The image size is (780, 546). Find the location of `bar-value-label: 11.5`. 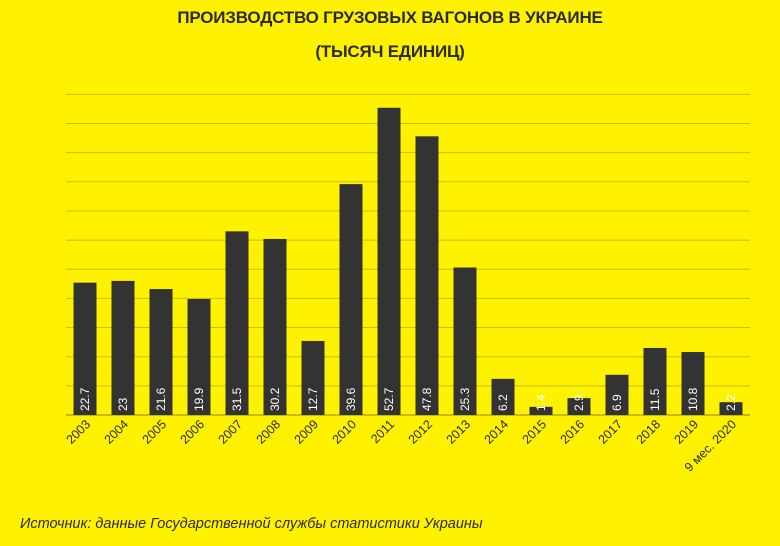

bar-value-label: 11.5 is located at coordinates (655, 399).